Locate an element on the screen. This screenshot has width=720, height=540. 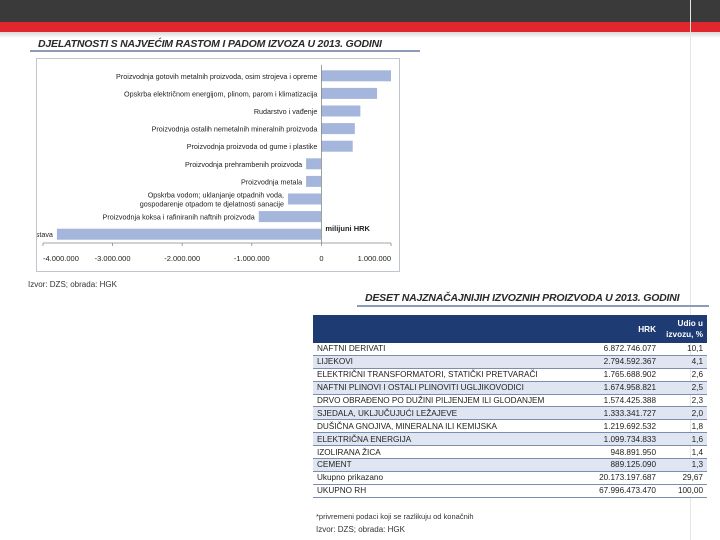
cell-product: ELEKTRIČNA ENERGIJA is located at coordinates (439, 439).